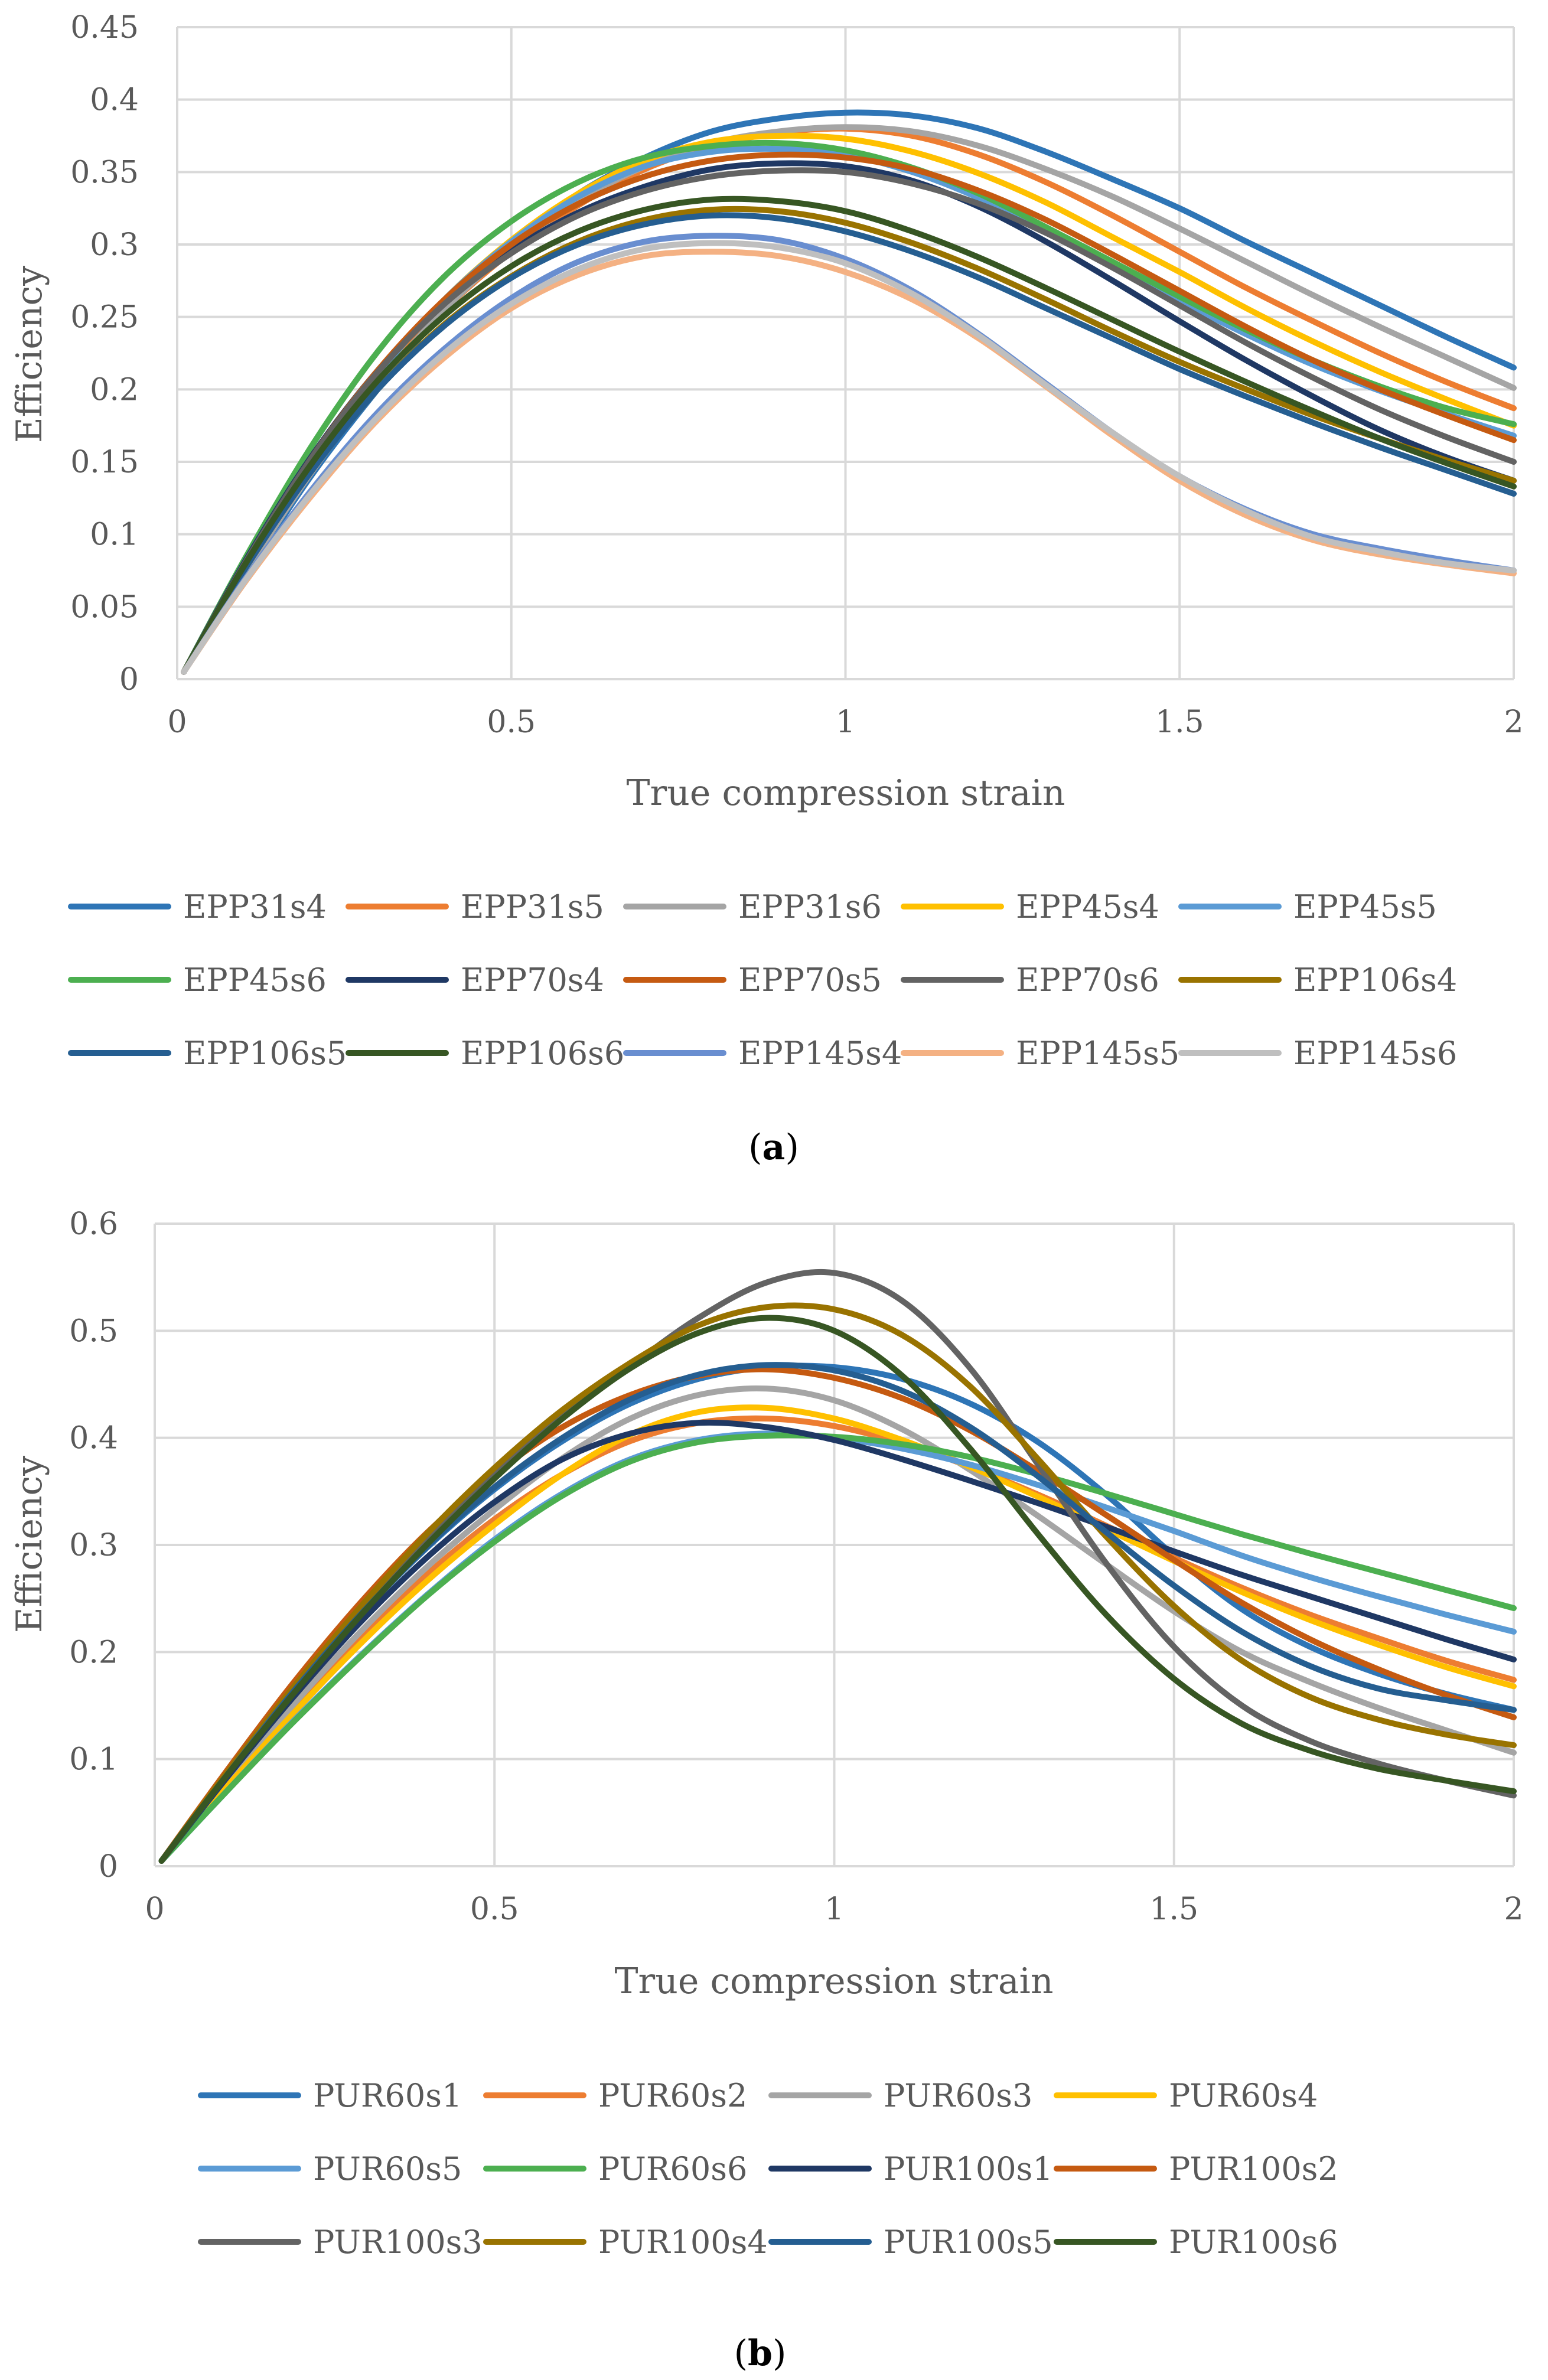 This screenshot has width=1548, height=2380. I want to click on legend-label-PUR60s2: PUR60s2, so click(672, 2095).